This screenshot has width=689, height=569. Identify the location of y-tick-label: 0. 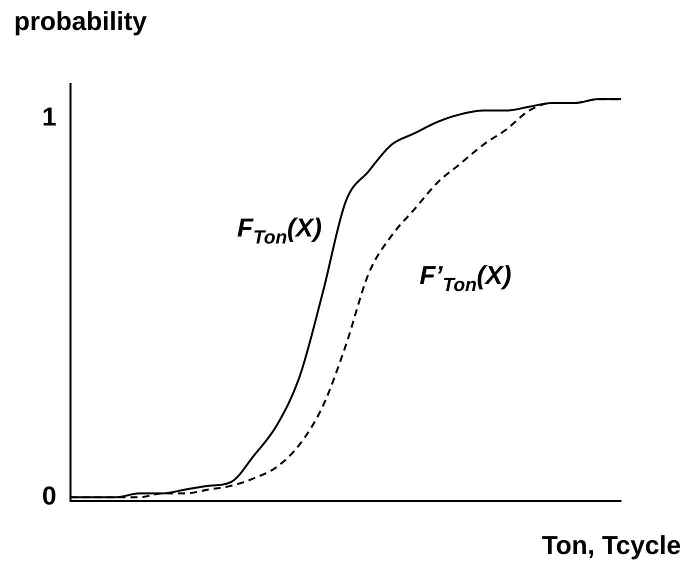
(49, 495).